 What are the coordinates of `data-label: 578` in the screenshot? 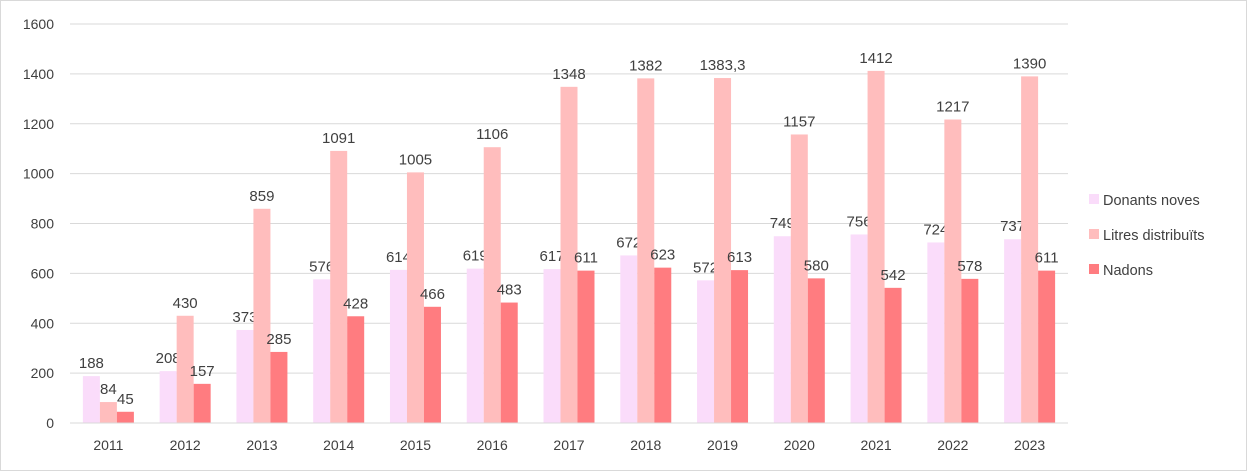 It's located at (969, 266).